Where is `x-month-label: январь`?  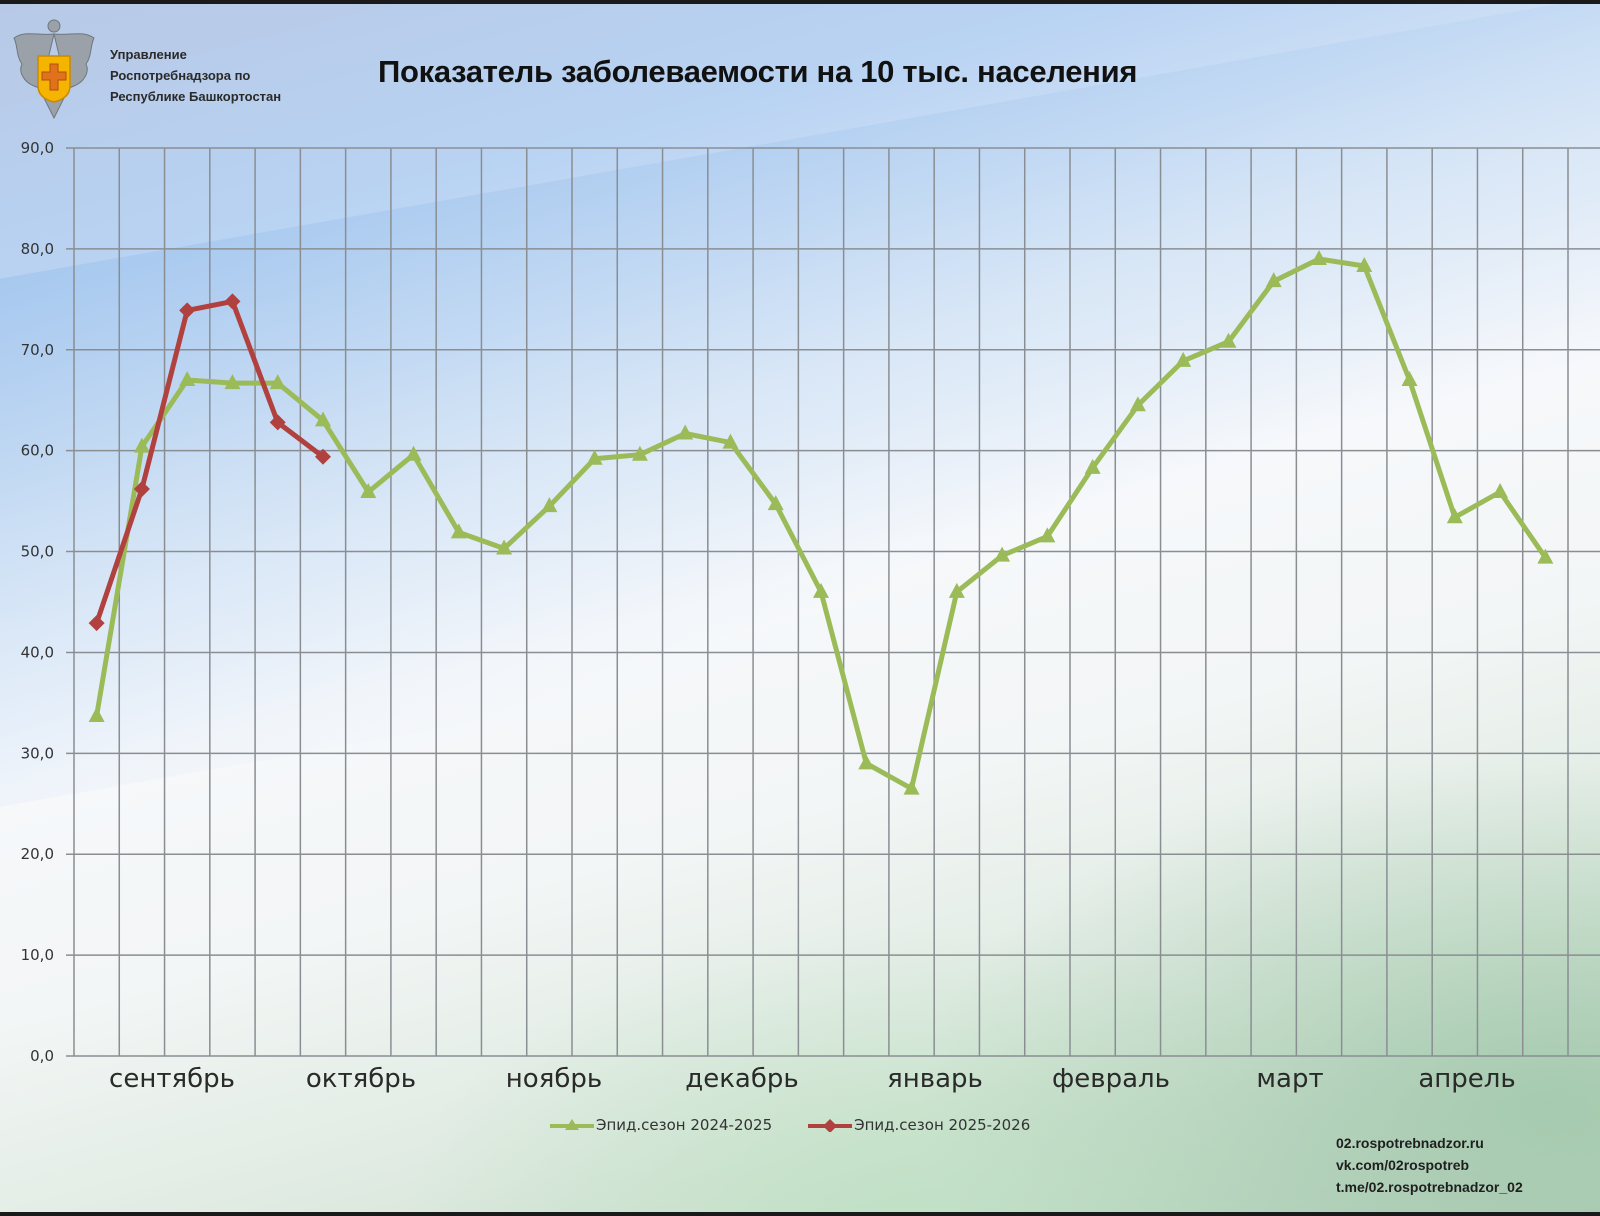 x-month-label: январь is located at coordinates (935, 1079).